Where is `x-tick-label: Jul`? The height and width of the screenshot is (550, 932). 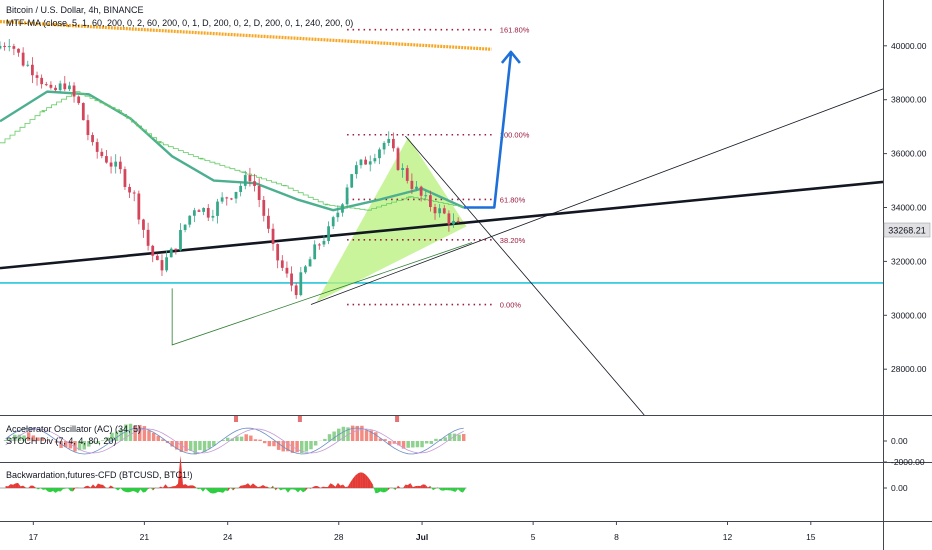 x-tick-label: Jul is located at coordinates (422, 537).